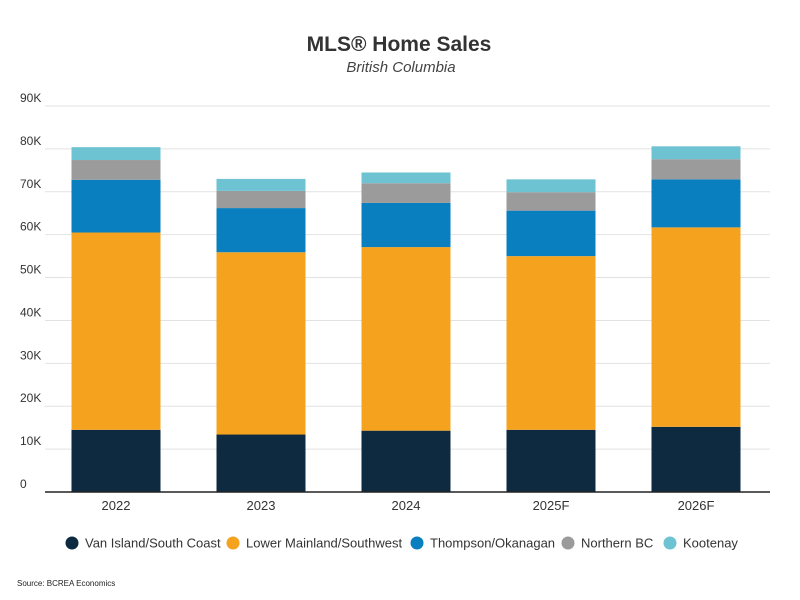 Image resolution: width=800 pixels, height=600 pixels. Describe the element at coordinates (400, 67) in the screenshot. I see `chart-subtitle: British Columbia` at that location.